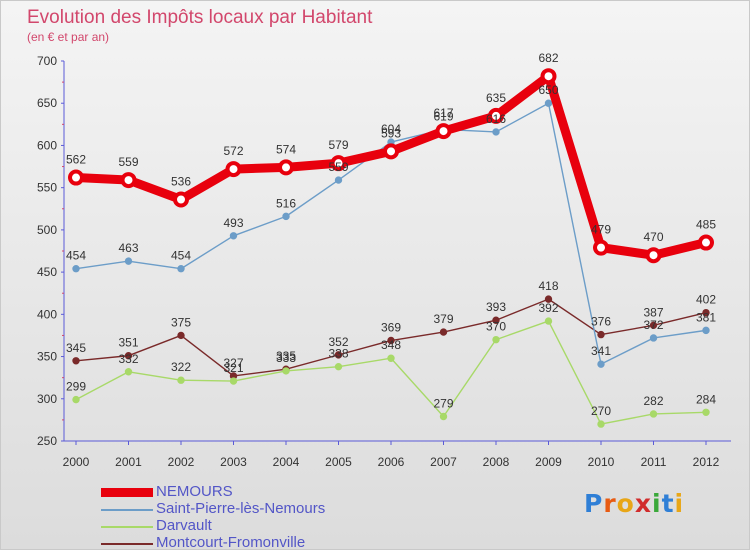  I want to click on data-label: 536, so click(181, 181).